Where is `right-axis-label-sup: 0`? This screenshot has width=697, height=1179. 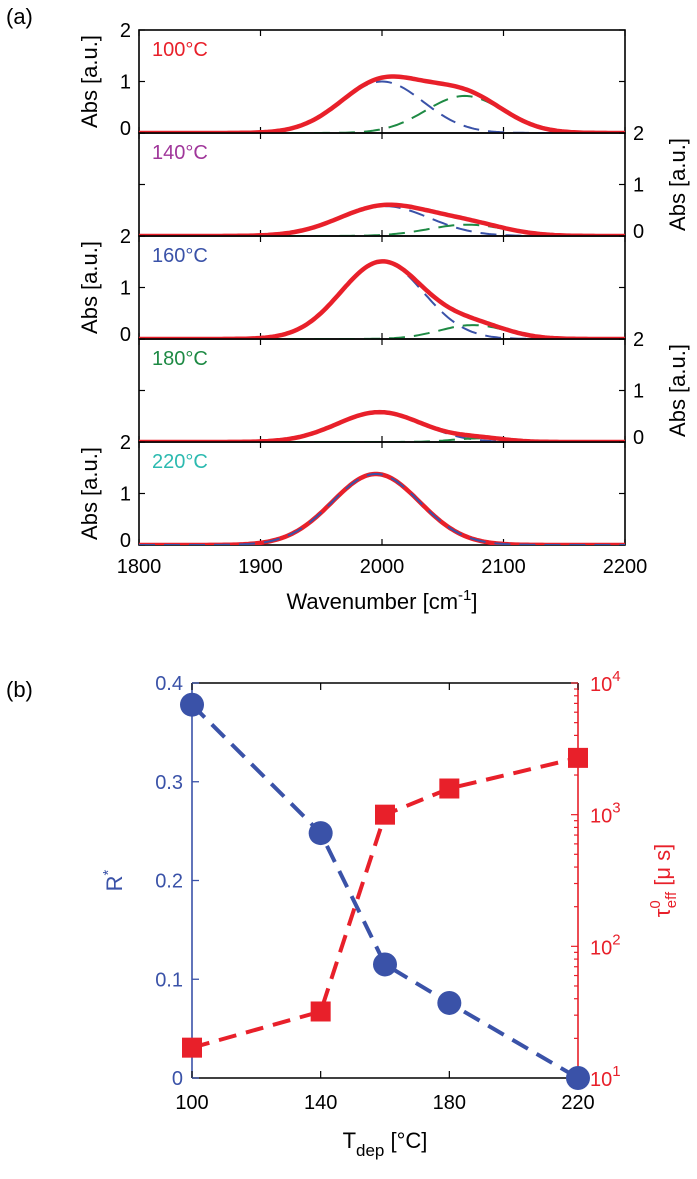 right-axis-label-sup: 0 is located at coordinates (655, 904).